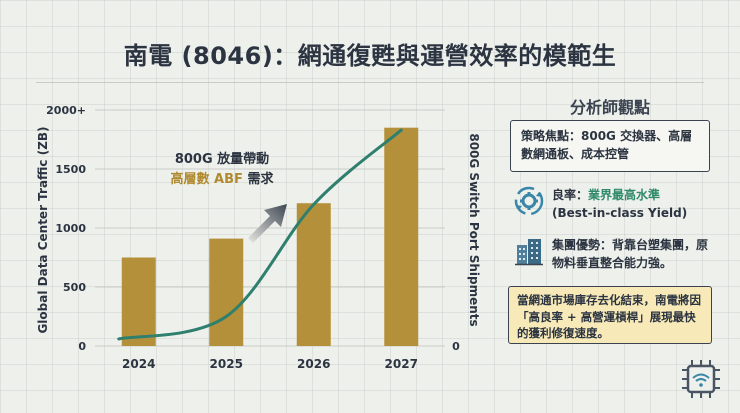 The image size is (740, 413). I want to click on strategy-focus-box: 策略焦點：800G 交換器、高層數網通板、成本控管, so click(610, 146).